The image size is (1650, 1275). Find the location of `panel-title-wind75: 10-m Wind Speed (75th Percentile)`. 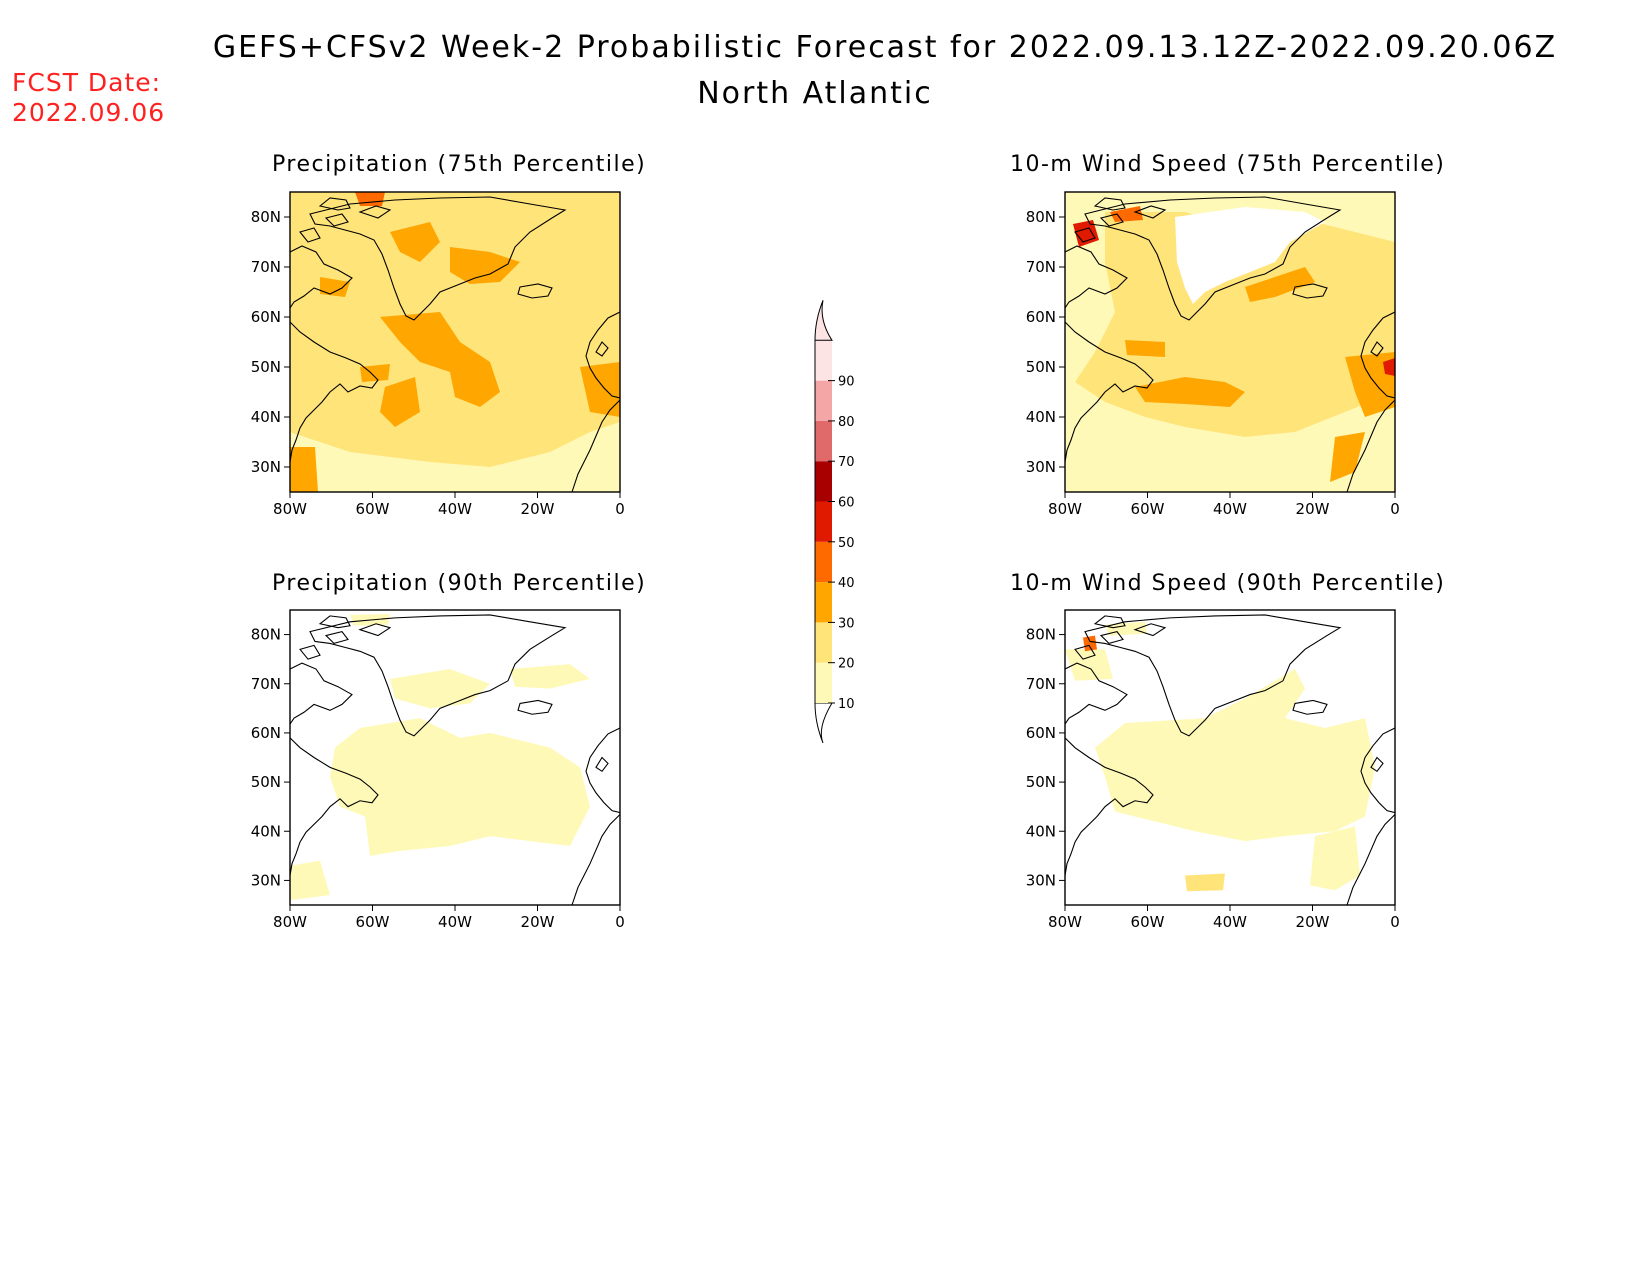

panel-title-wind75: 10-m Wind Speed (75th Percentile) is located at coordinates (1228, 164).